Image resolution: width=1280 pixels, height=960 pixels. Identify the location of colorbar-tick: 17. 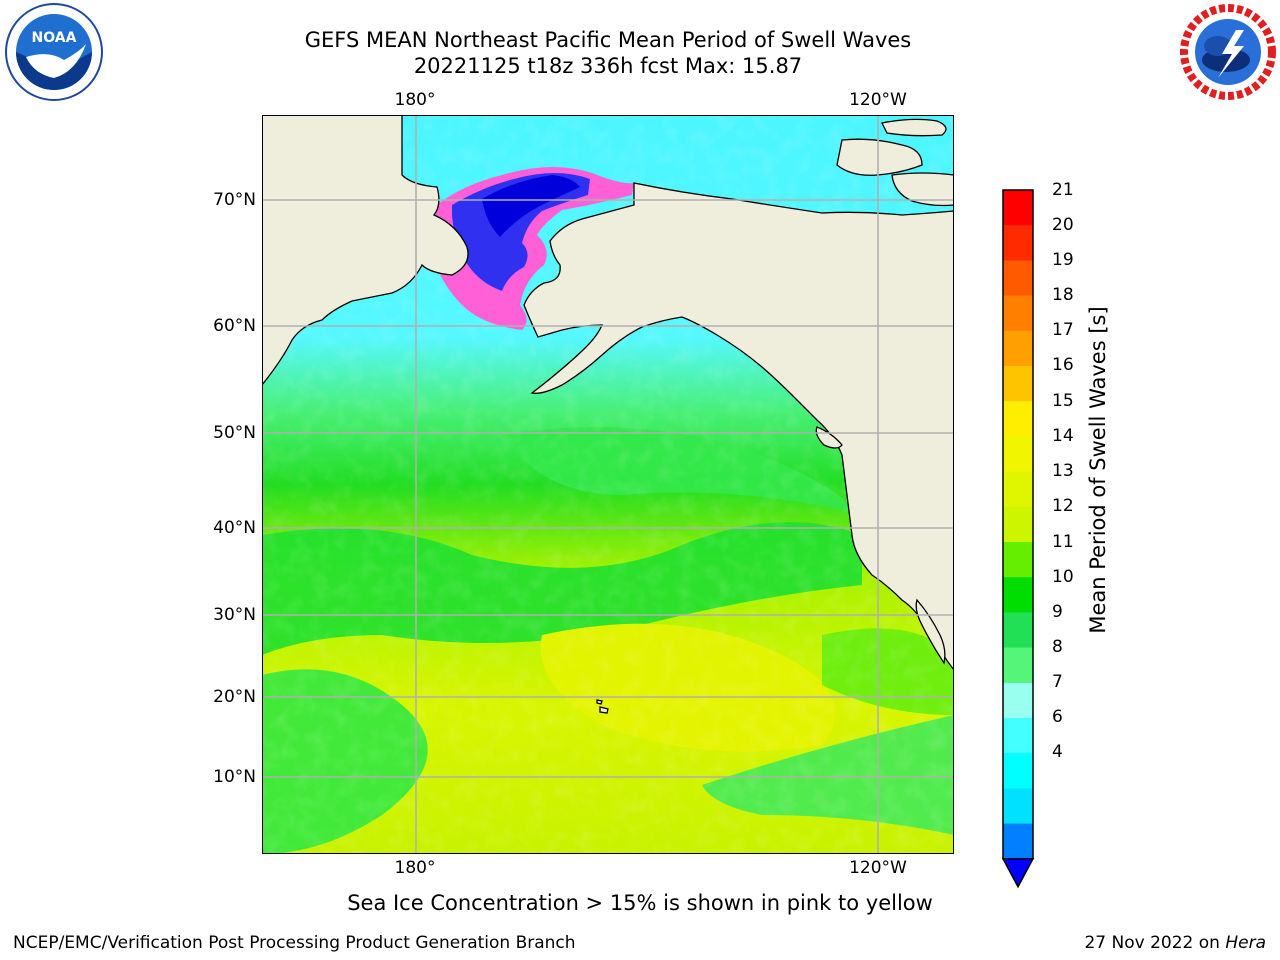
(1063, 330).